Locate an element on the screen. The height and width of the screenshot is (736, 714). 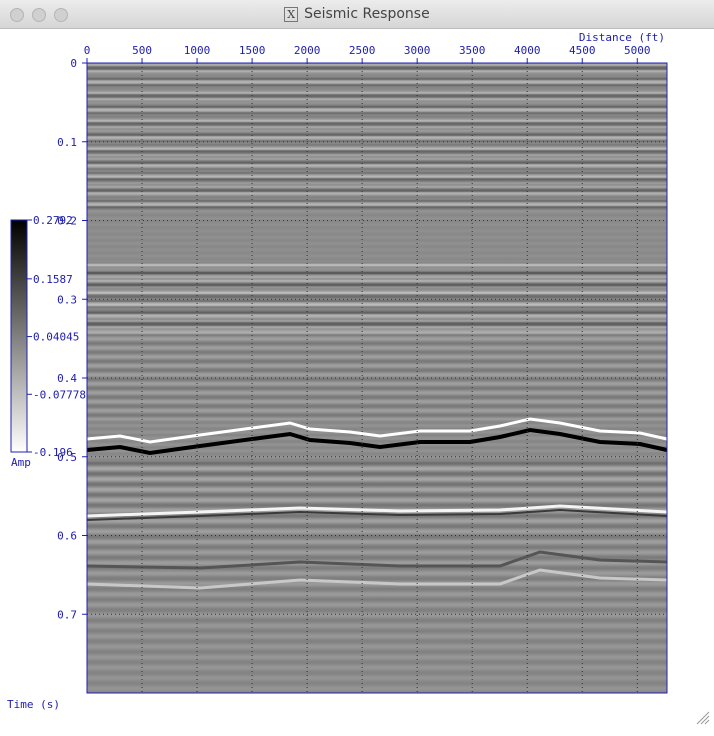
y-tick-label: 0.3 is located at coordinates (67, 299).